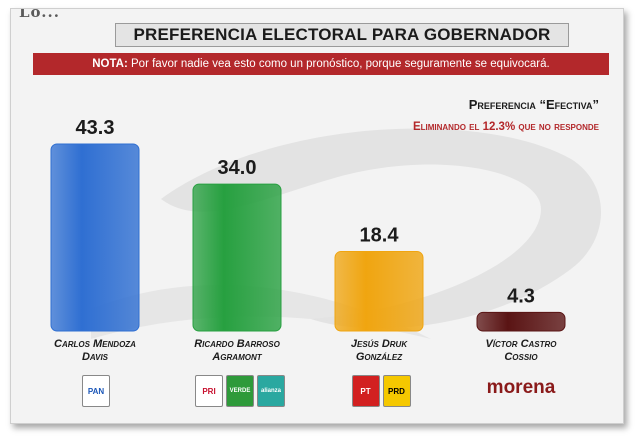 The image size is (640, 437). What do you see at coordinates (95, 344) in the screenshot?
I see `category-label-0-line-0: Carlos Mendoza` at bounding box center [95, 344].